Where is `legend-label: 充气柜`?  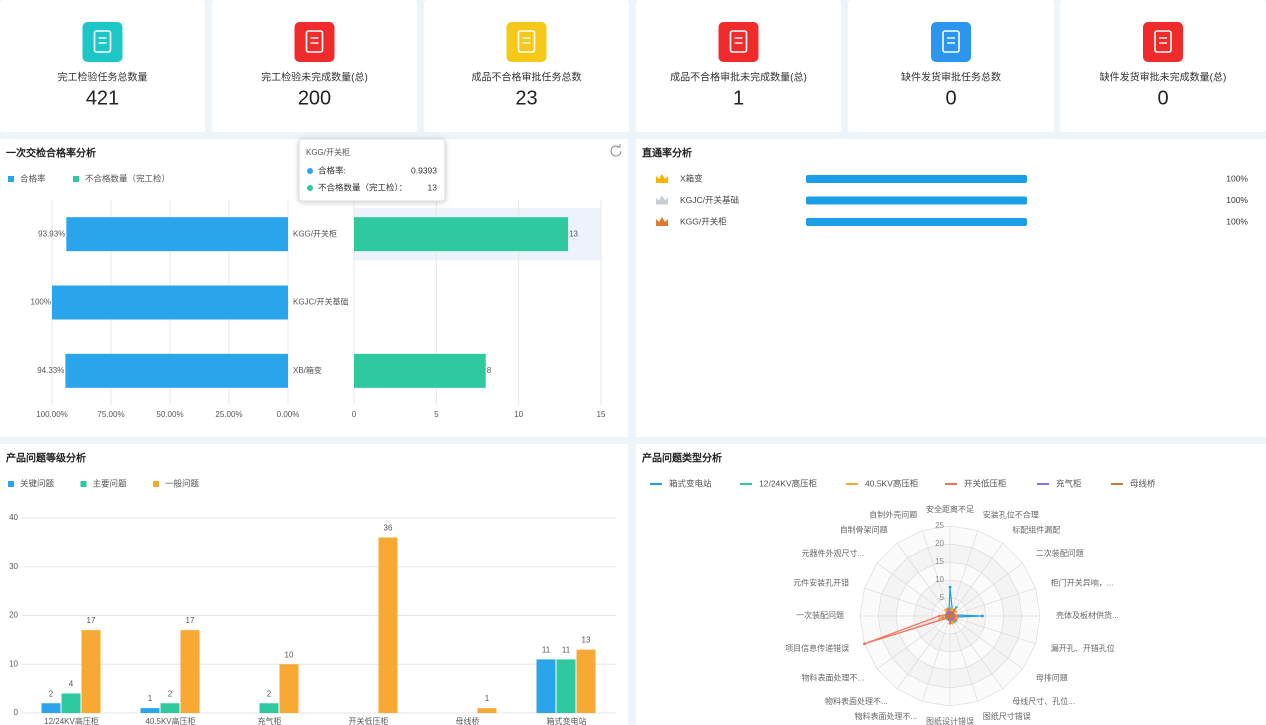 legend-label: 充气柜 is located at coordinates (1069, 483).